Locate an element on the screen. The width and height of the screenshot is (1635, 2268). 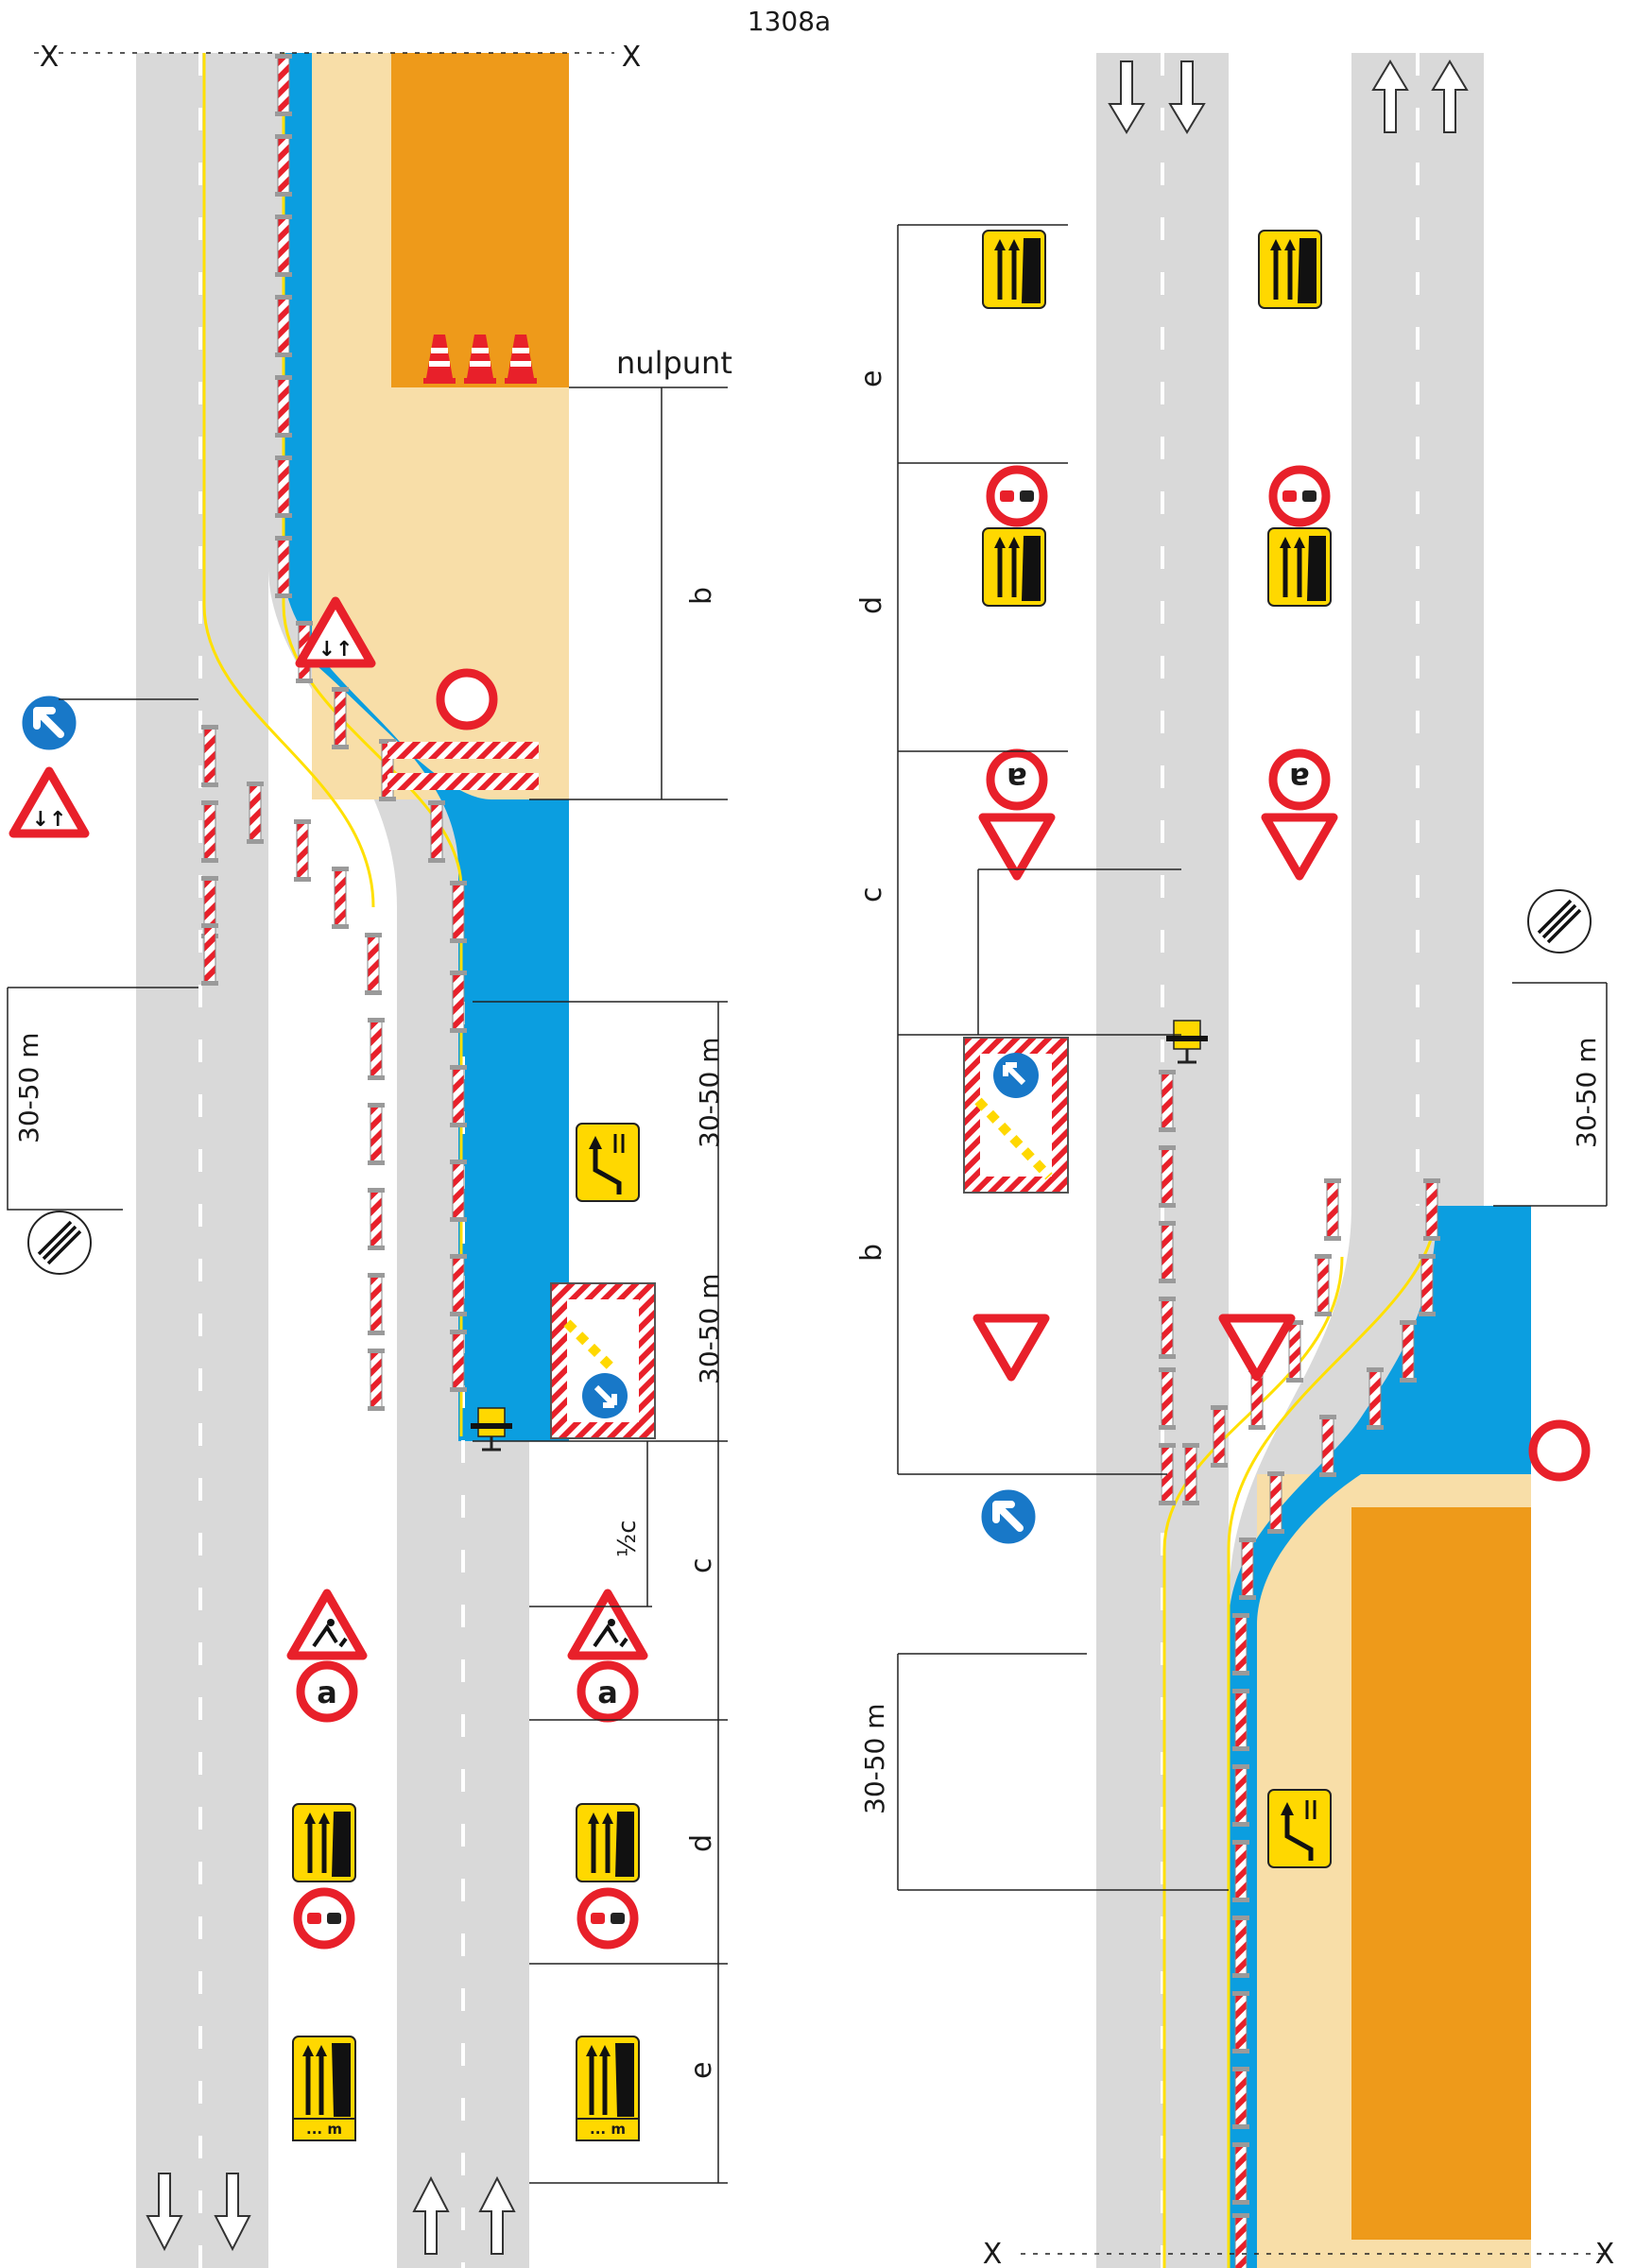
label-c-left: c is located at coordinates (701, 1566).